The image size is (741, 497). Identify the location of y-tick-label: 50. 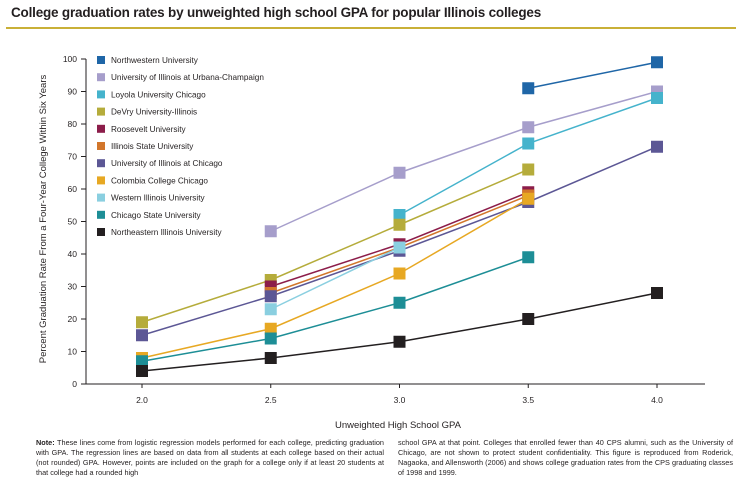
(73, 222).